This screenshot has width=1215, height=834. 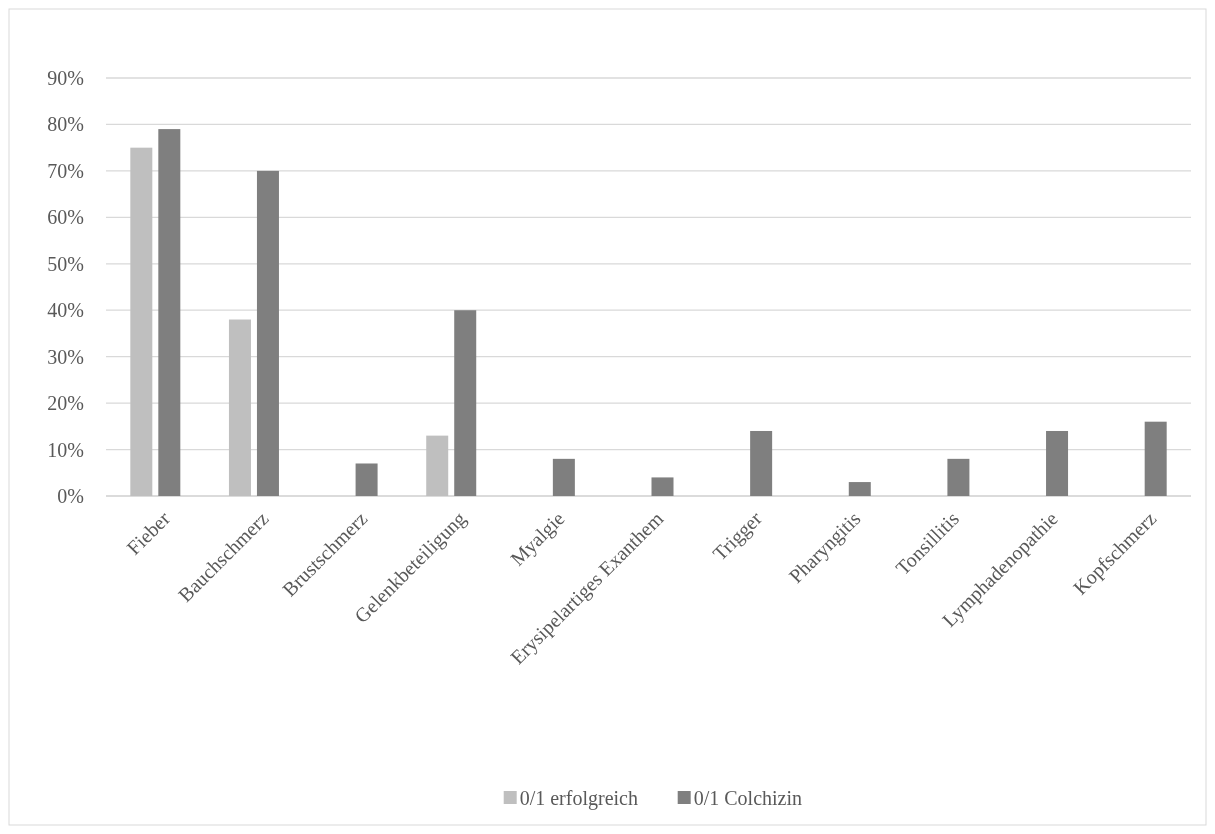 I want to click on y-tick-label: 30%, so click(x=65, y=356).